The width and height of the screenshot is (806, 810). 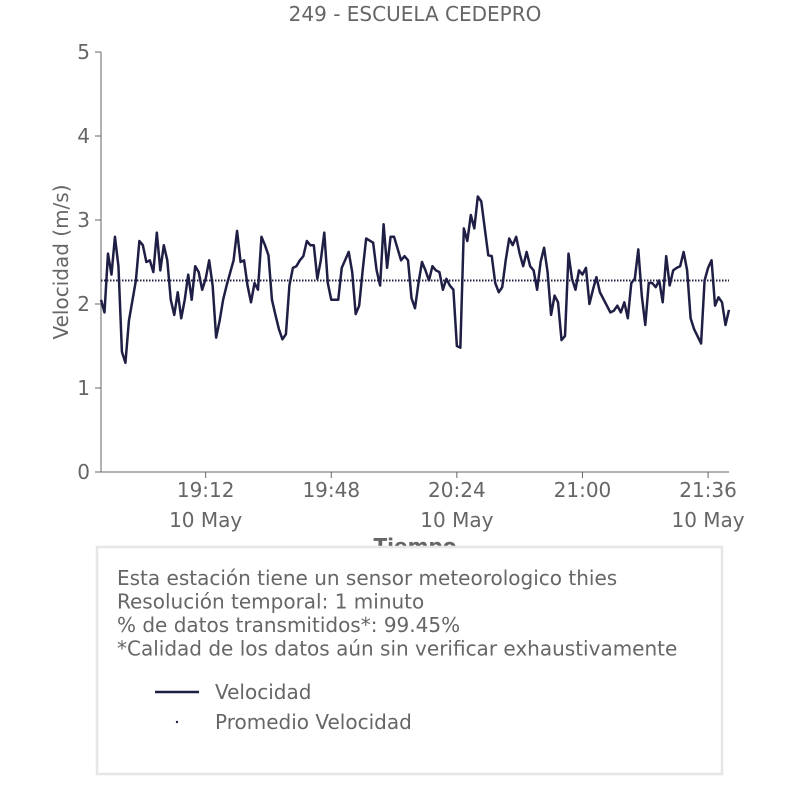 I want to click on legend-dot, so click(x=177, y=722).